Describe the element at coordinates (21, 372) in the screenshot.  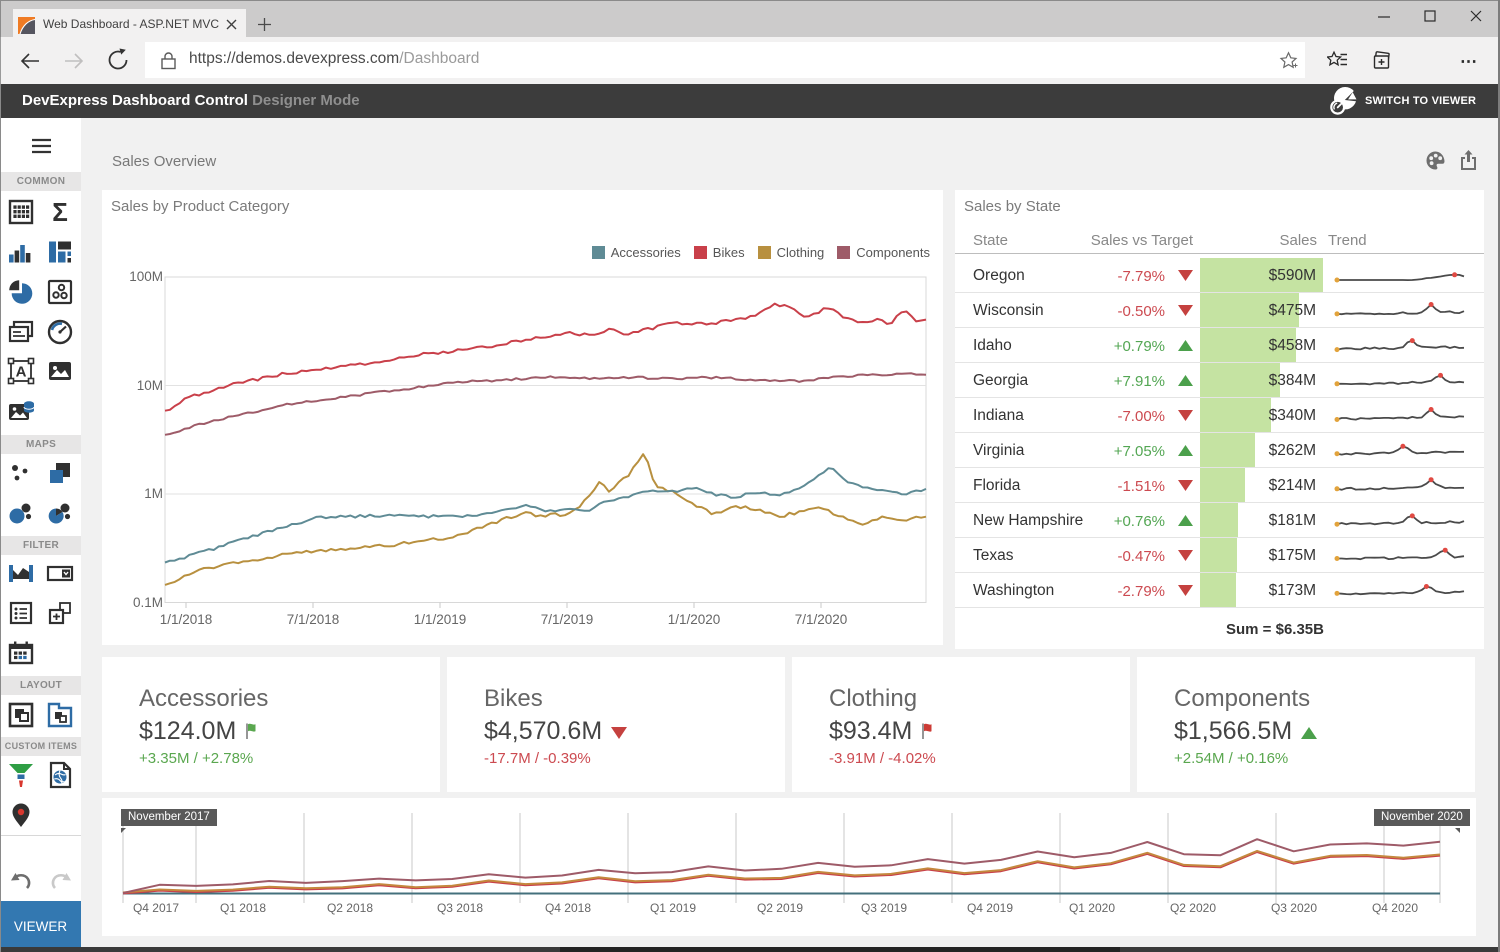
I see `svg-text: A` at that location.